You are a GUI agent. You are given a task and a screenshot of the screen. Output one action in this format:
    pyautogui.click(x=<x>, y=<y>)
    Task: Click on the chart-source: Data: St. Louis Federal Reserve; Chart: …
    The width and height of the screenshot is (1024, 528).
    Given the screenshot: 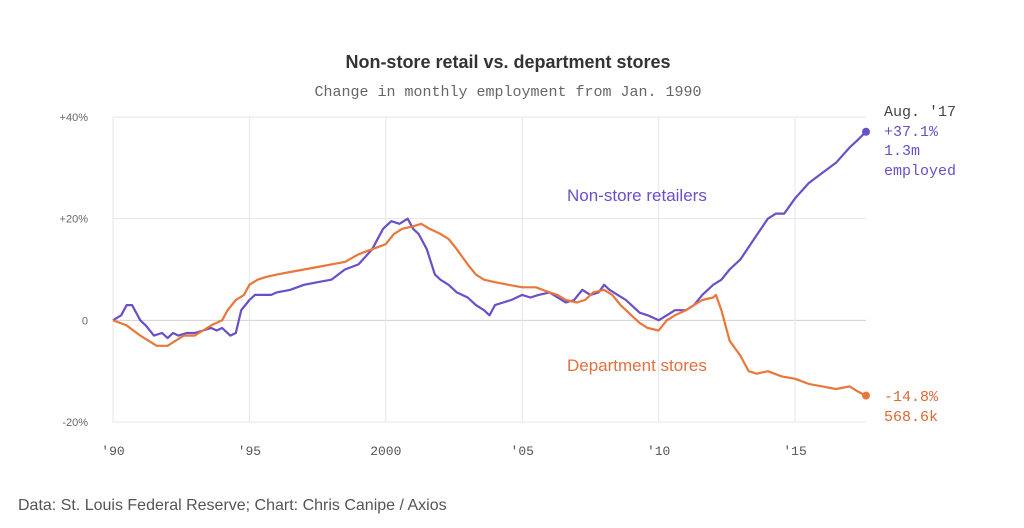 What is the action you would take?
    pyautogui.click(x=232, y=505)
    